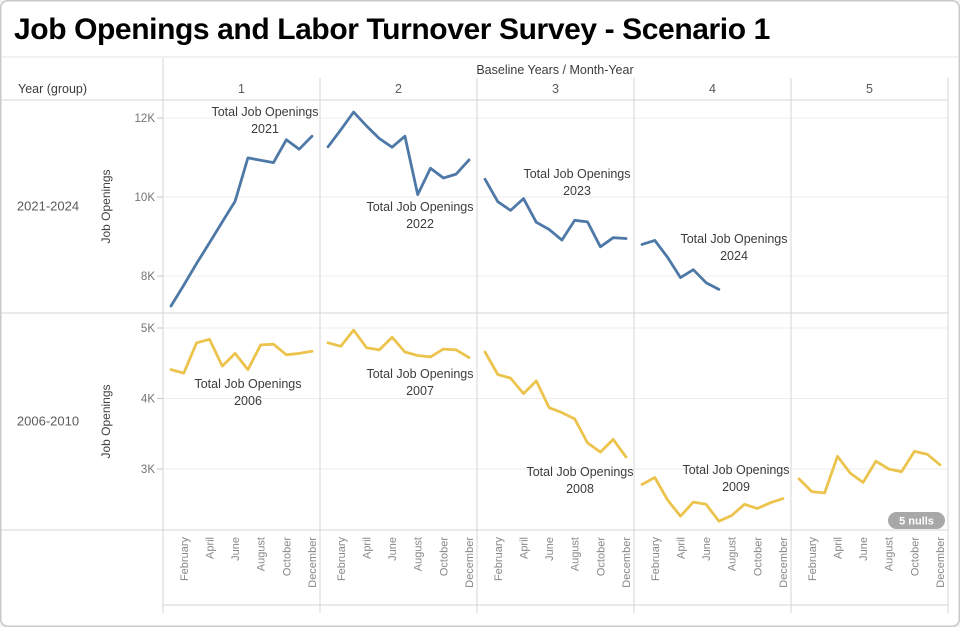 The width and height of the screenshot is (960, 627). What do you see at coordinates (579, 472) in the screenshot?
I see `annotation-text-2008: Total Job Openings` at bounding box center [579, 472].